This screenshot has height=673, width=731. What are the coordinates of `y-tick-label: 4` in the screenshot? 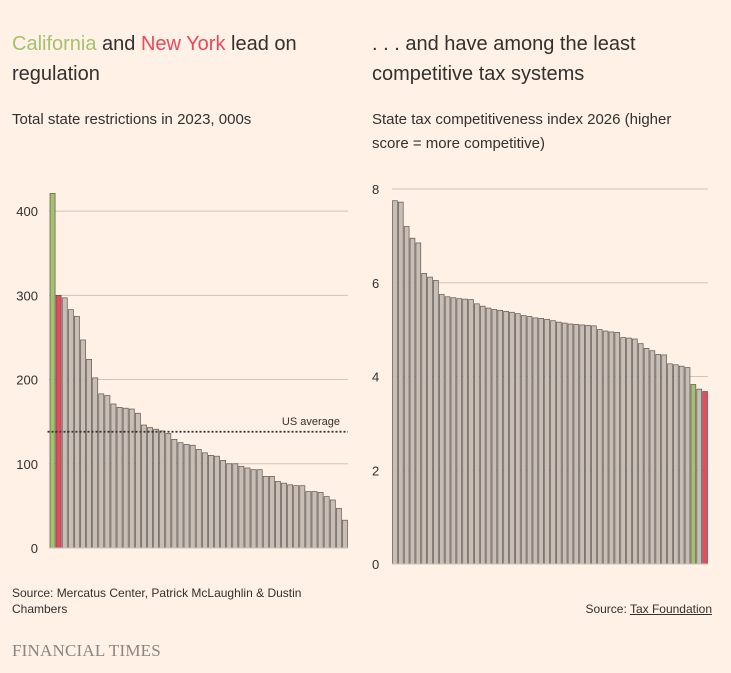 It's located at (375, 377).